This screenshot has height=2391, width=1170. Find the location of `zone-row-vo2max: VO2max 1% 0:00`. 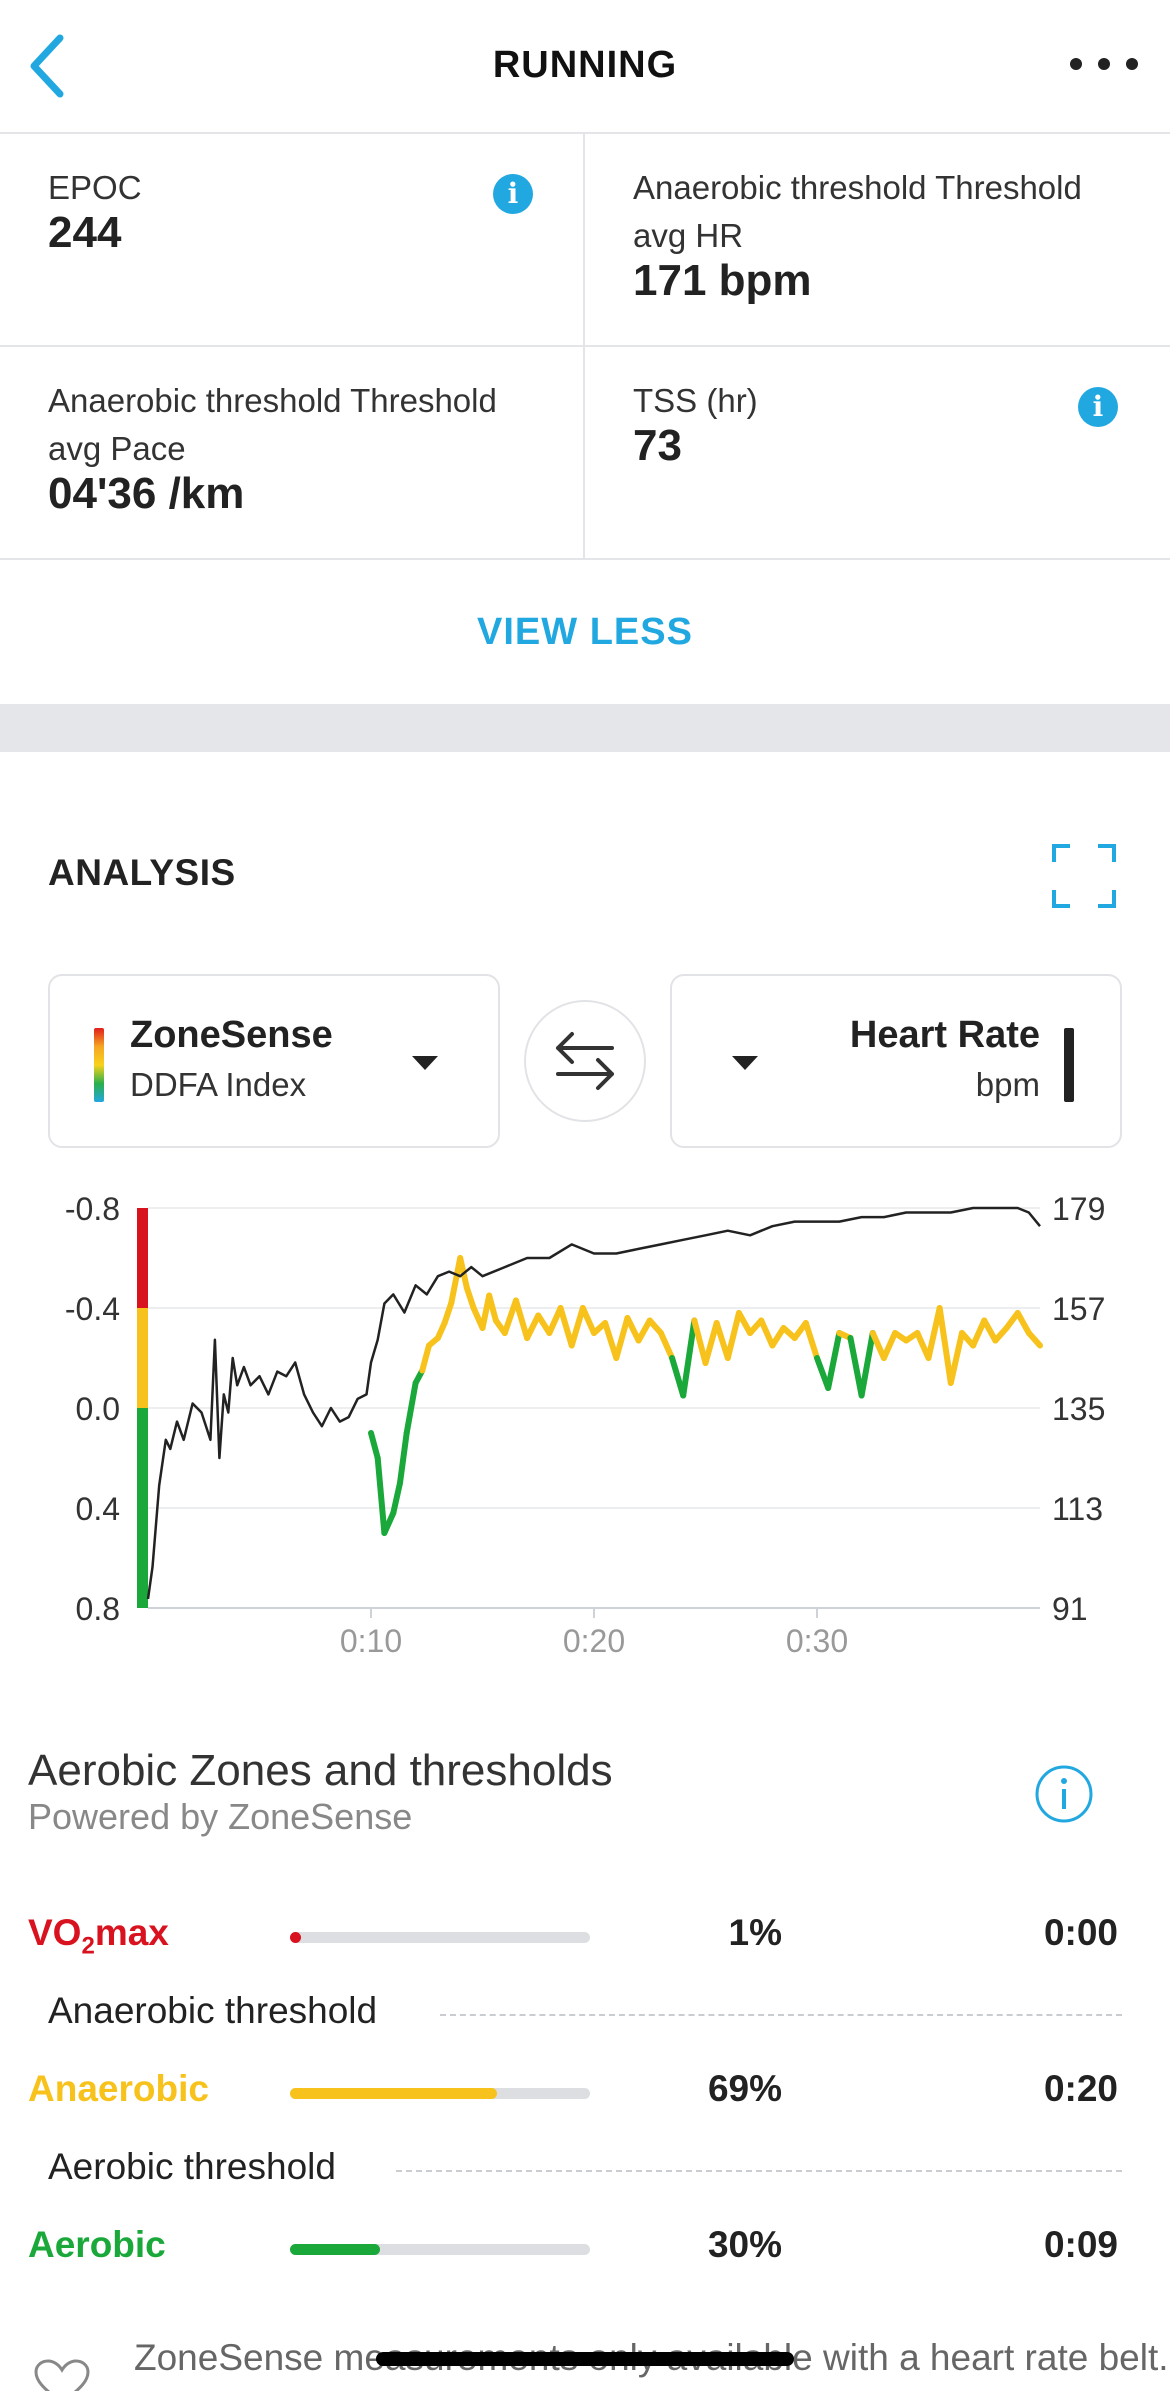

zone-row-vo2max: VO2max 1% 0:00 is located at coordinates (585, 1936).